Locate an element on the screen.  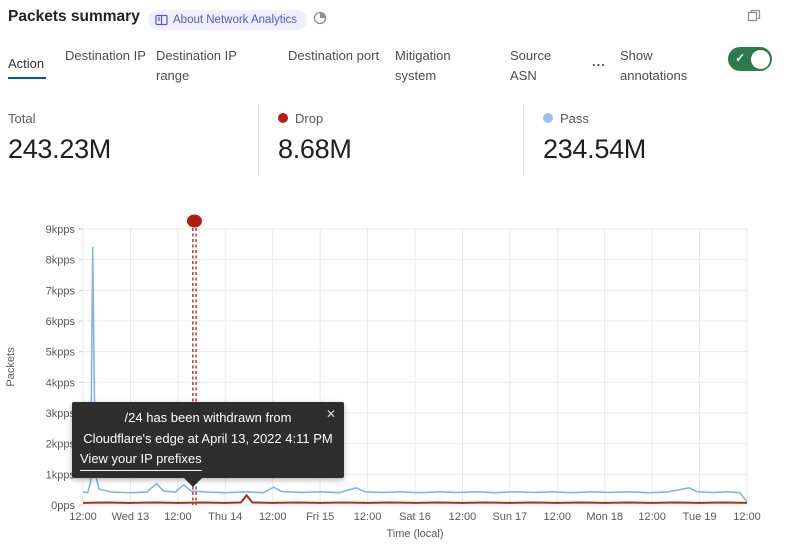
stat-drop: Drop 8.68M is located at coordinates (315, 137).